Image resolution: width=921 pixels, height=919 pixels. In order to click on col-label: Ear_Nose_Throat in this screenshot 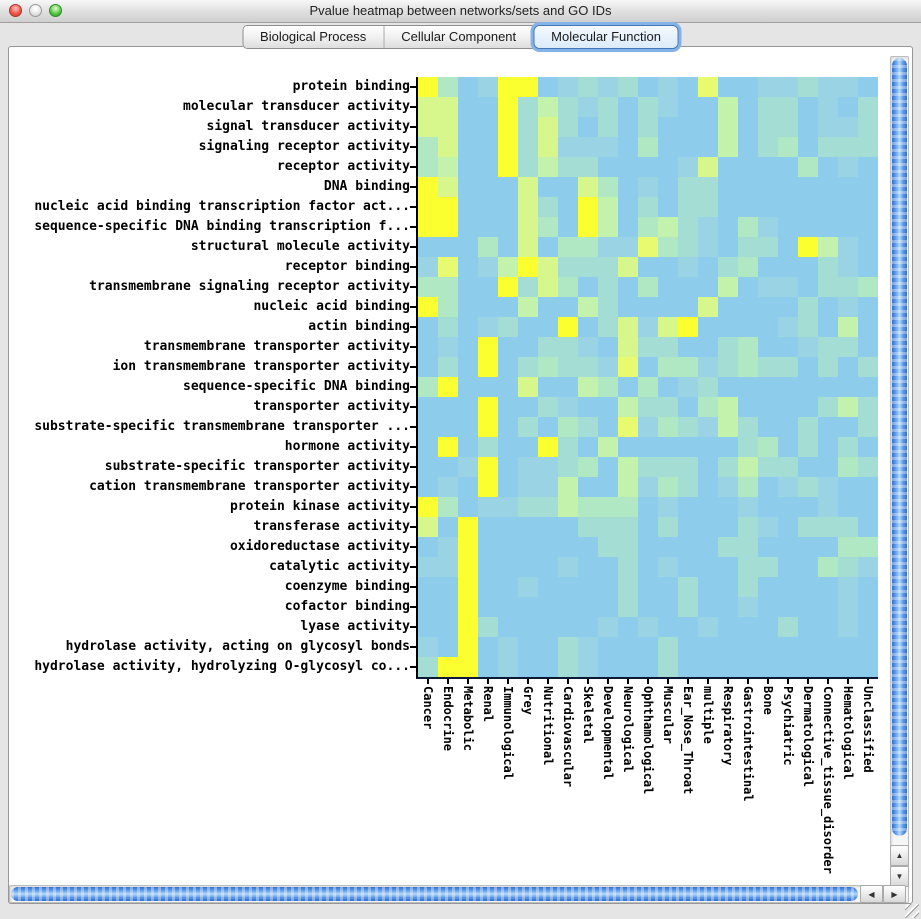, I will do `click(688, 740)`.